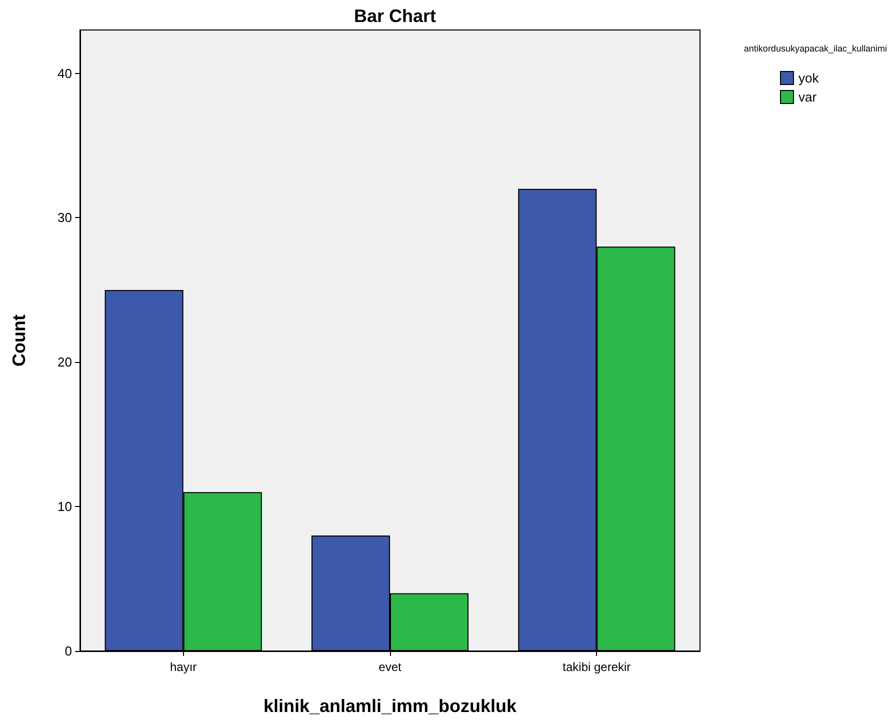 This screenshot has height=724, width=889. Describe the element at coordinates (65, 506) in the screenshot. I see `y-tick-label: 10` at that location.